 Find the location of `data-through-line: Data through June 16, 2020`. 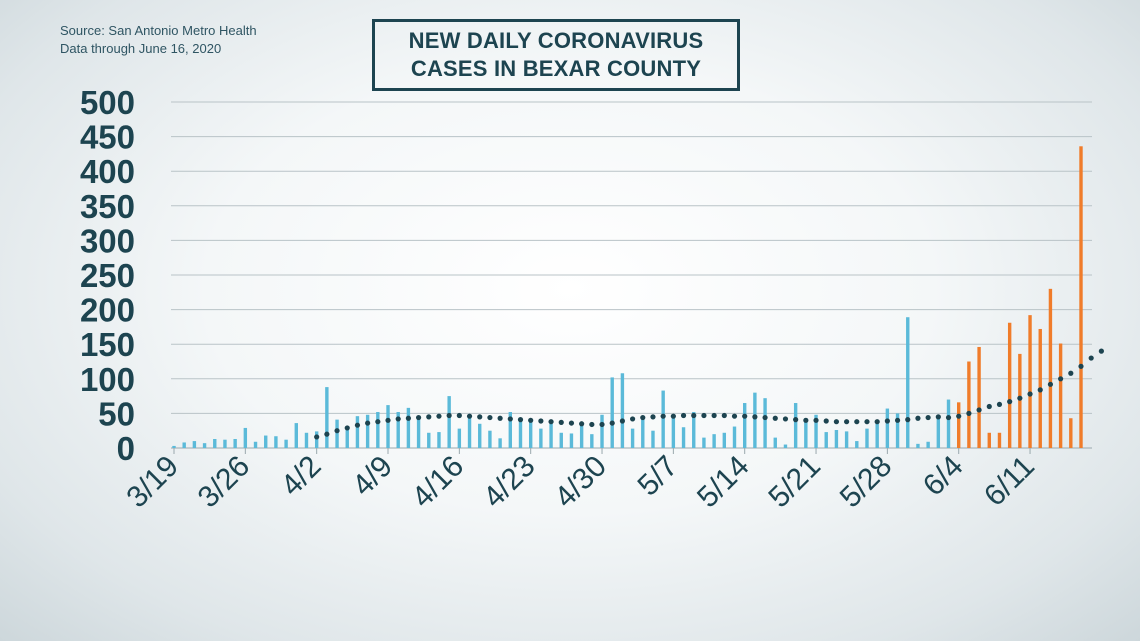

data-through-line: Data through June 16, 2020 is located at coordinates (141, 48).